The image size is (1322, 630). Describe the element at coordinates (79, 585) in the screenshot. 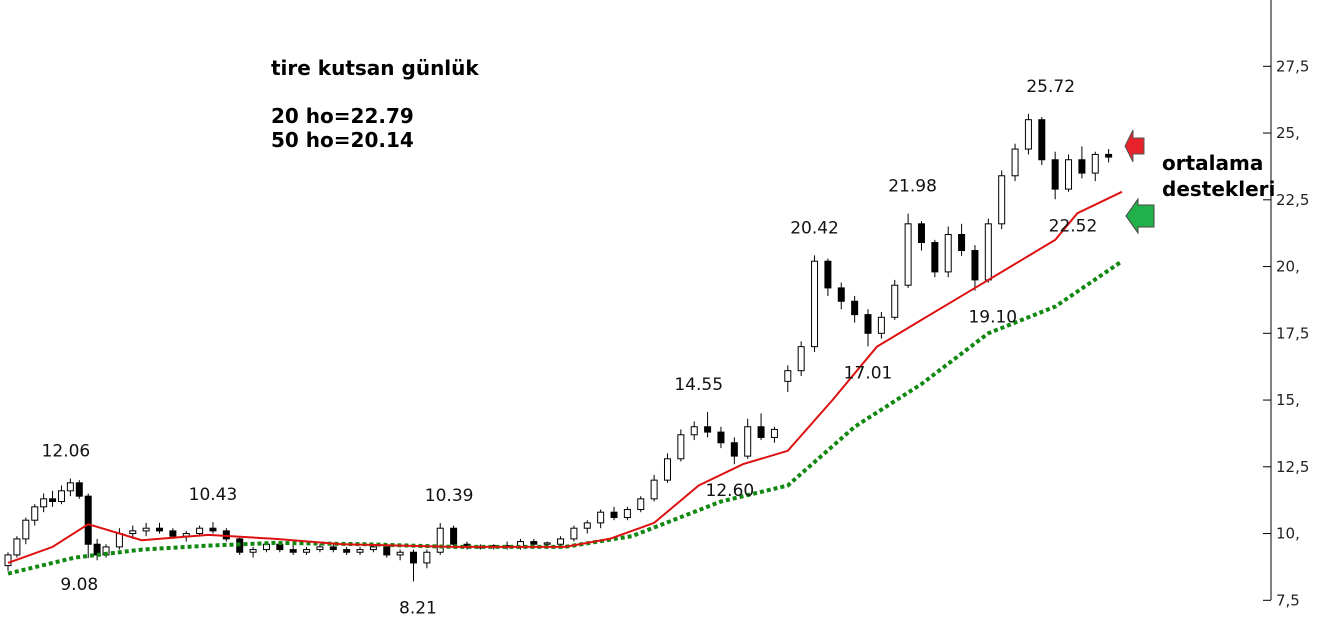

I see `price-label: 9.08` at that location.